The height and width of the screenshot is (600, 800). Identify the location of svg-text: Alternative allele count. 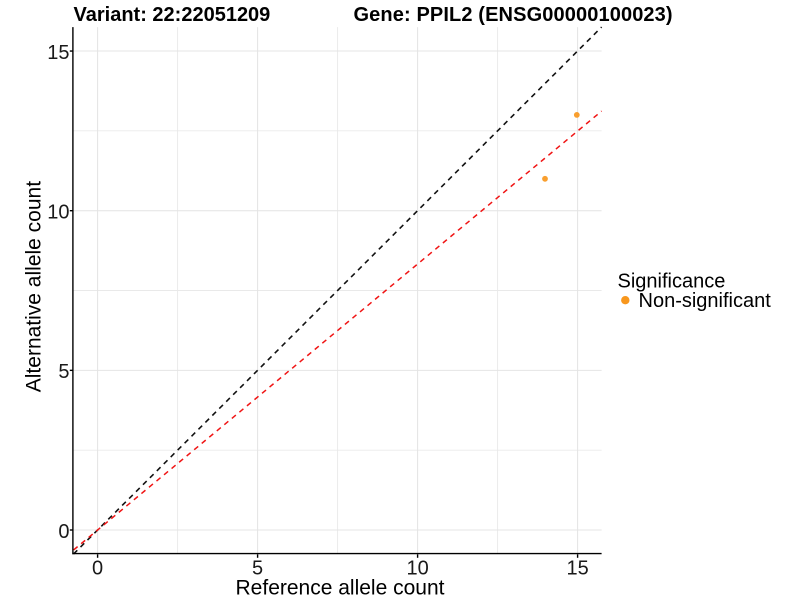
(34, 286).